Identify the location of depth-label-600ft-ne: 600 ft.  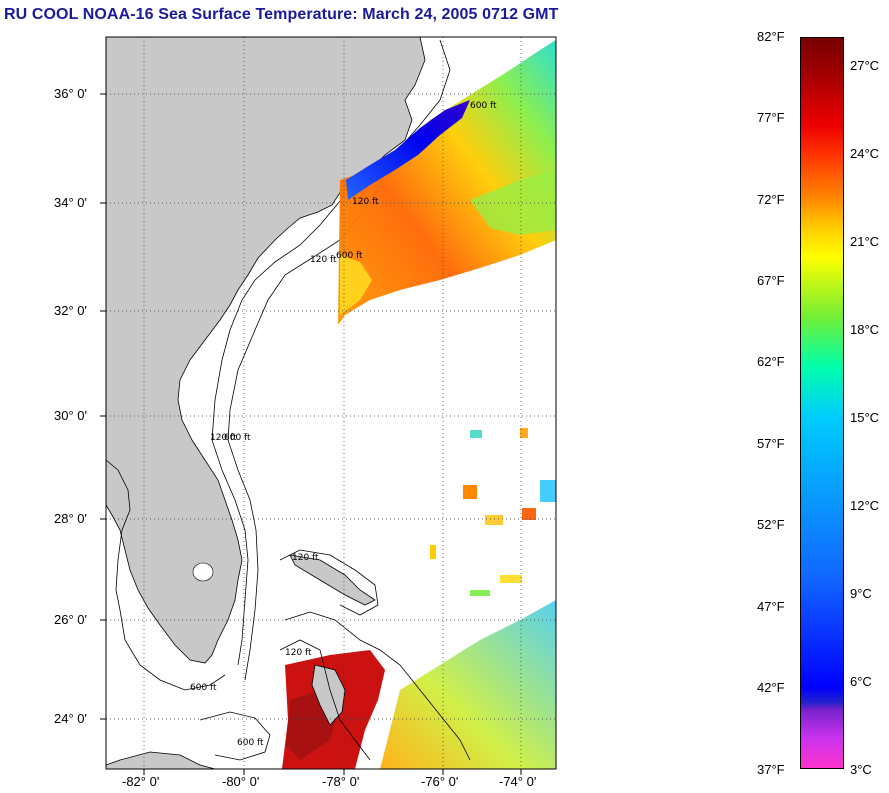
(483, 106).